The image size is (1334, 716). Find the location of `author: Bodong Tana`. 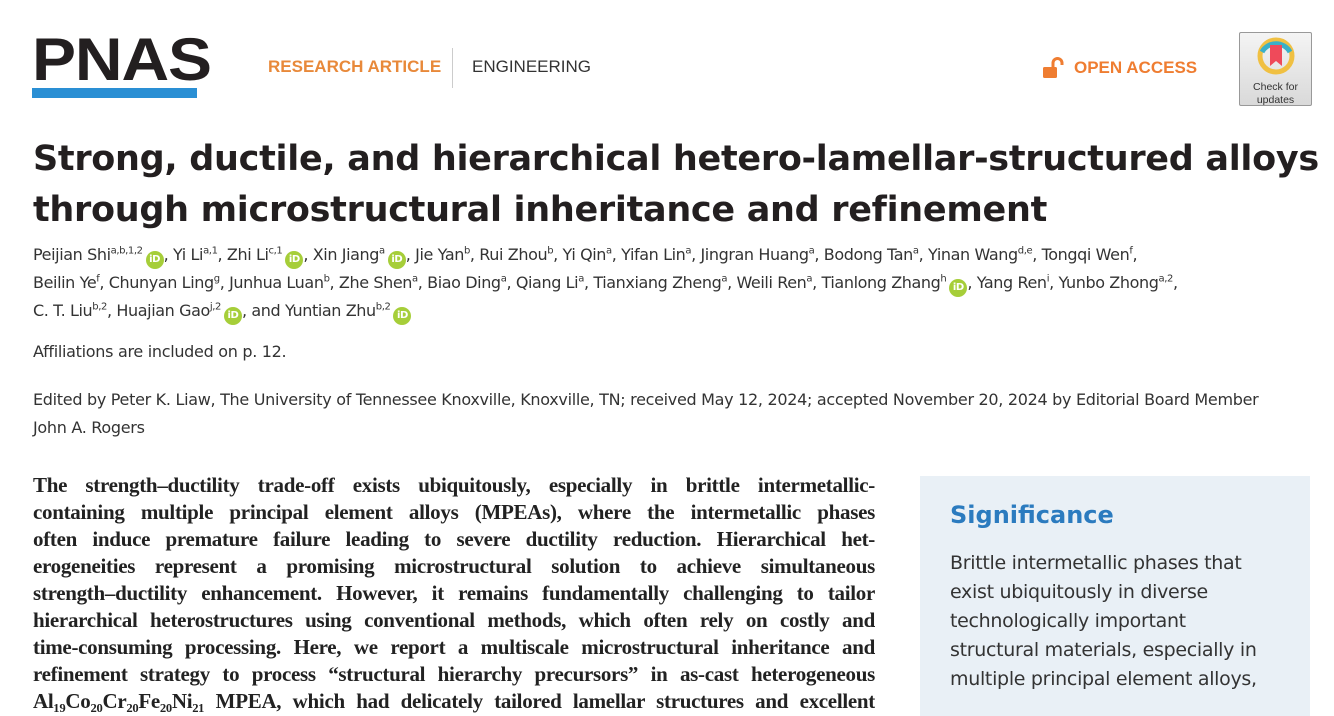

author: Bodong Tana is located at coordinates (871, 254).